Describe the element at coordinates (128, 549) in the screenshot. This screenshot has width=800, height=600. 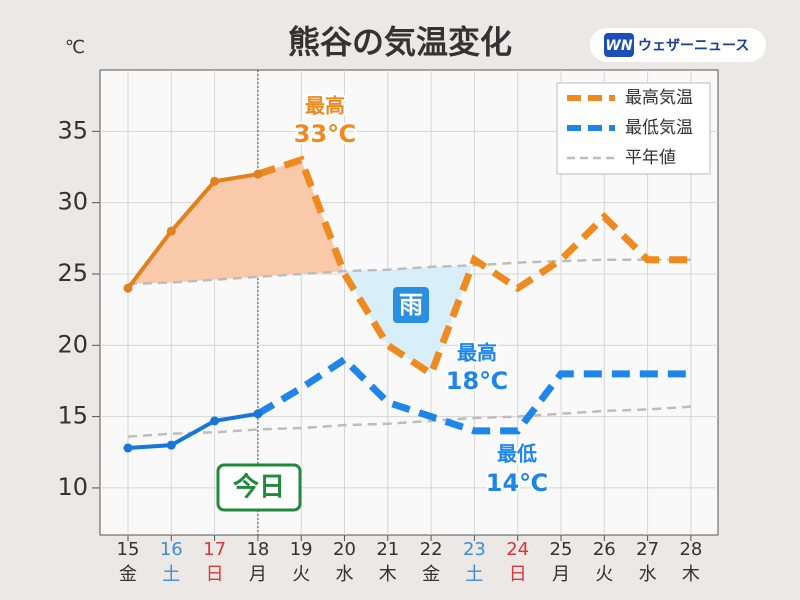
I see `x-tick-label: 15` at that location.